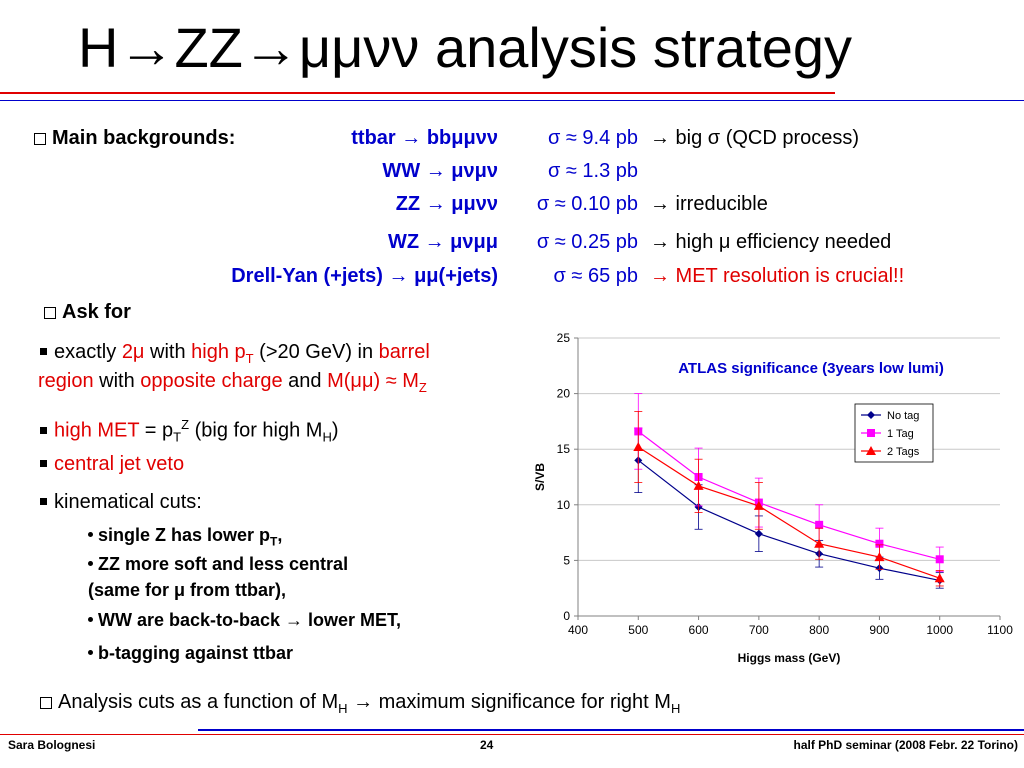 The height and width of the screenshot is (768, 1024). I want to click on x-tick-label: 400, so click(578, 630).